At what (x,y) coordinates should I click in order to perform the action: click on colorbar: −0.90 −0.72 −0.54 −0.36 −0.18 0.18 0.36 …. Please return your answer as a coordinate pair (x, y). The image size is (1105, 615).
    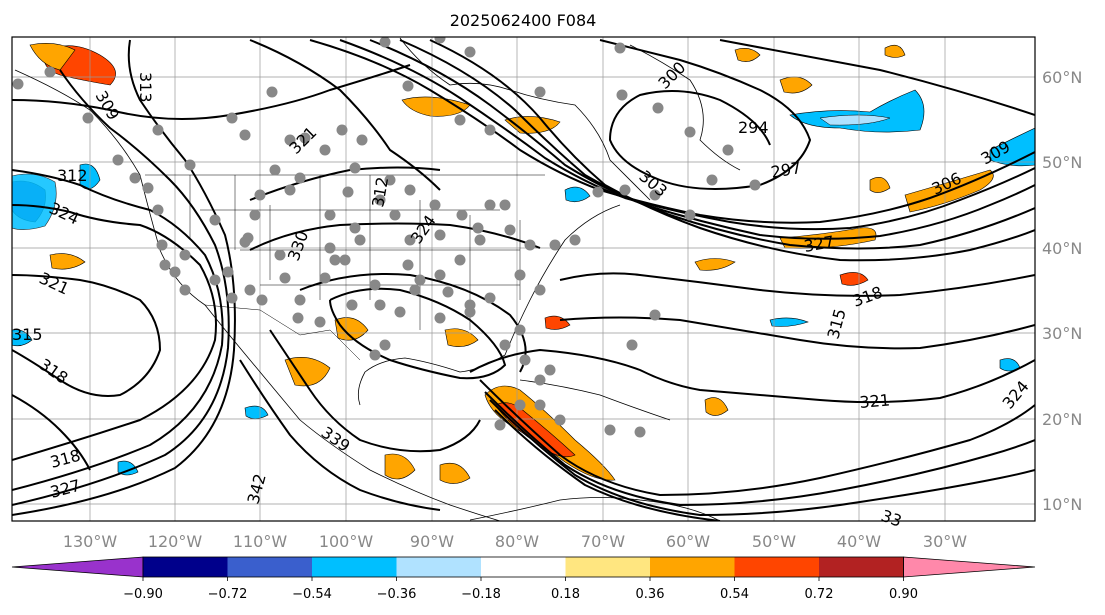
    Looking at the image, I should click on (523, 579).